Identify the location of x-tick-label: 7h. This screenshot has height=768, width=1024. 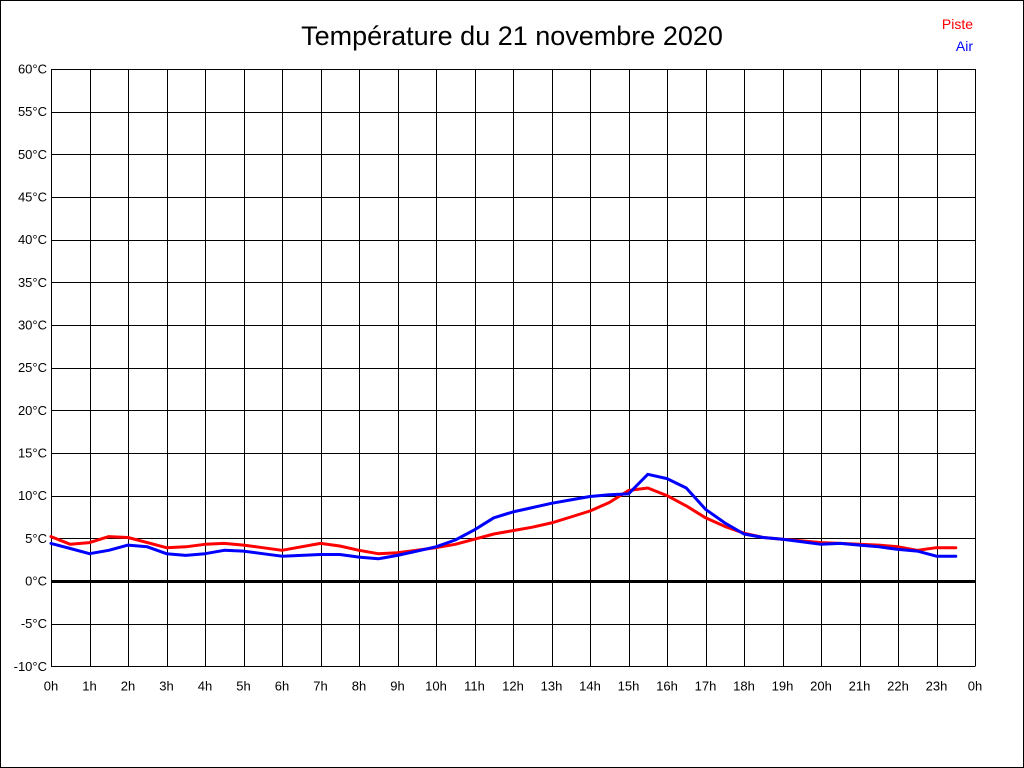
(320, 685).